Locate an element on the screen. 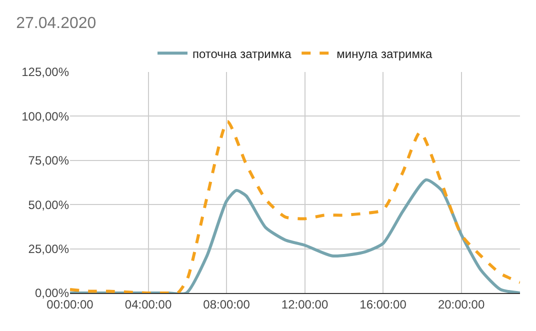  y-tick-label: 50,00% is located at coordinates (49, 205).